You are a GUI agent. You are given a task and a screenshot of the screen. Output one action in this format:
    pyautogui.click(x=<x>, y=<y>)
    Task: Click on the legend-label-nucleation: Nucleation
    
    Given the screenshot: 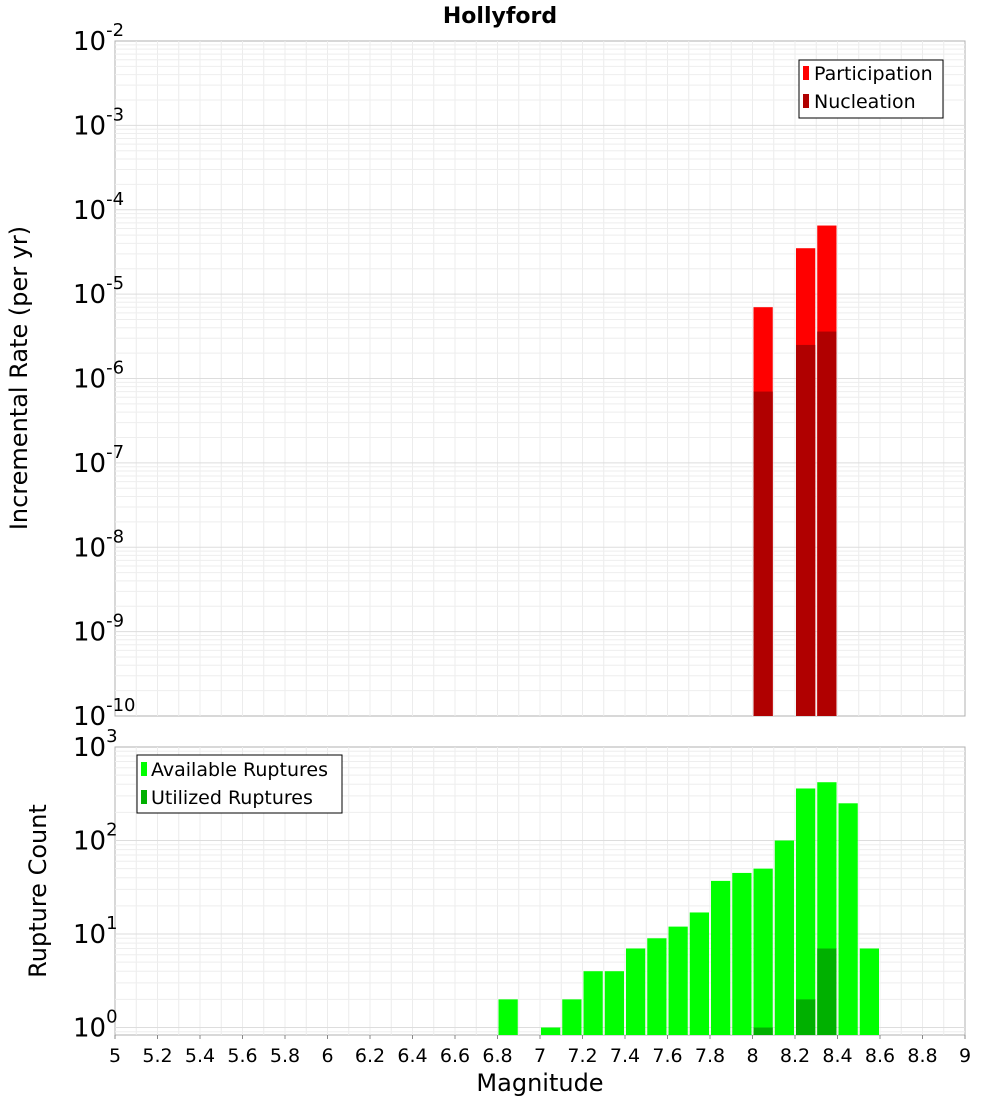 What is the action you would take?
    pyautogui.click(x=865, y=102)
    